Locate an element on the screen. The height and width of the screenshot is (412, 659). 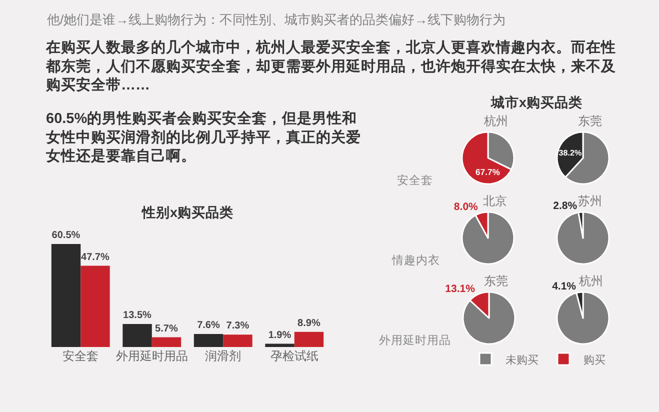
x-tick-label: 孕检试纸 is located at coordinates (294, 356).